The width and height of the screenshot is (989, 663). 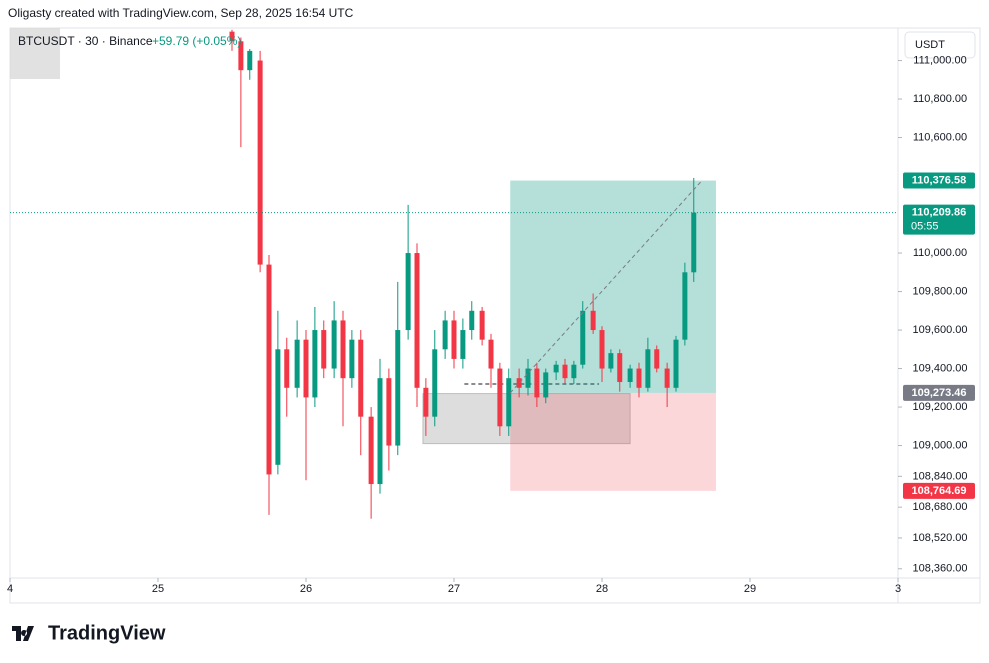 I want to click on x-tick-label: 3, so click(x=898, y=589).